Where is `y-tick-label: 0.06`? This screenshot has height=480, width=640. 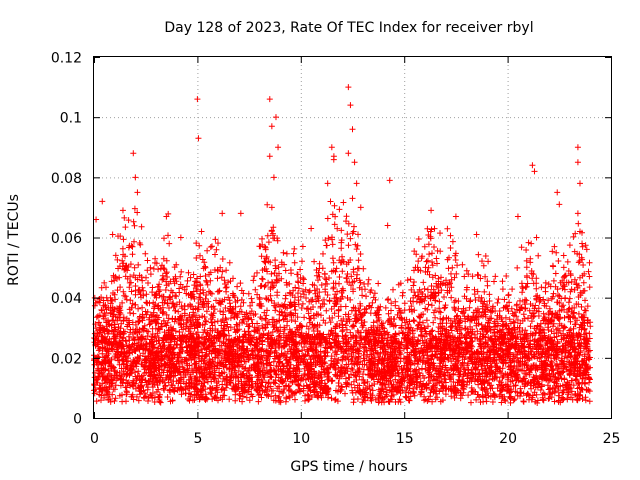 y-tick-label: 0.06 is located at coordinates (66, 239).